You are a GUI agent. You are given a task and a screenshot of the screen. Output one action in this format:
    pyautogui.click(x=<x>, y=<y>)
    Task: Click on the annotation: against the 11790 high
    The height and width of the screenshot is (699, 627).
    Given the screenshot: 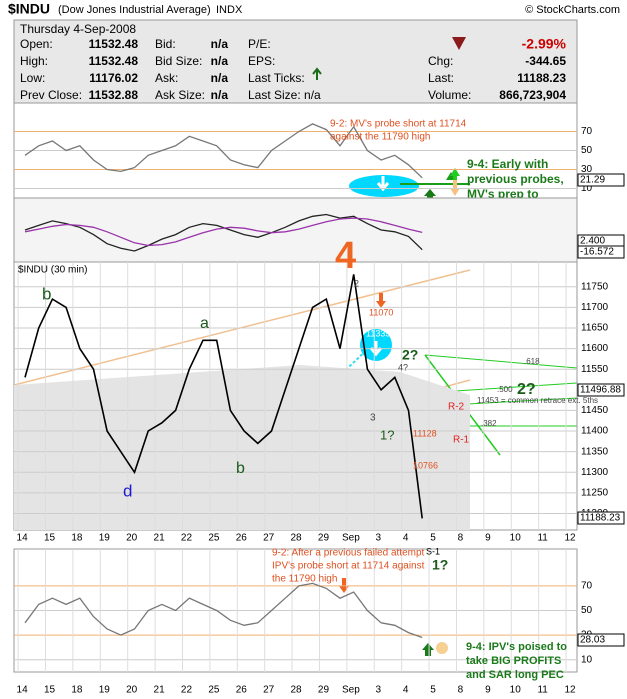 What is the action you would take?
    pyautogui.click(x=380, y=137)
    